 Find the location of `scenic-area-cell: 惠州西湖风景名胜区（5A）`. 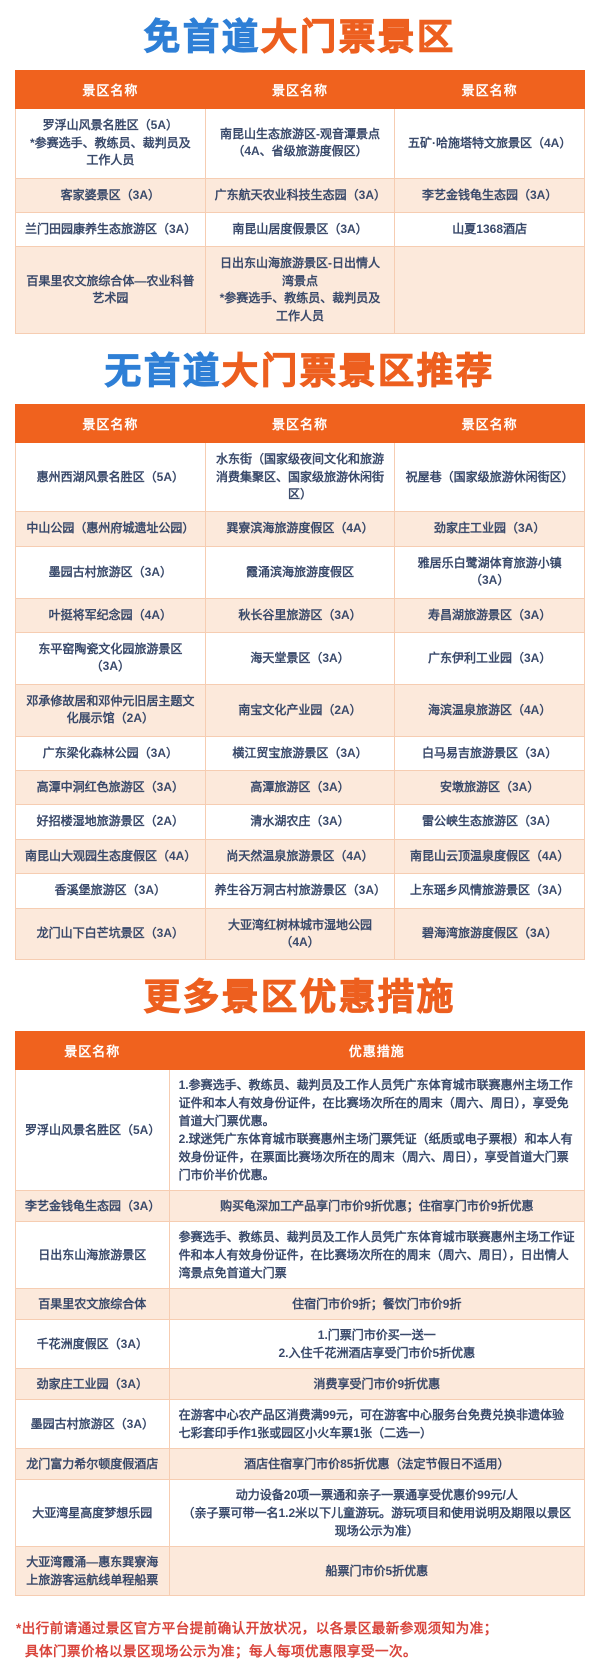

scenic-area-cell: 惠州西湖风景名胜区（5A） is located at coordinates (110, 477).